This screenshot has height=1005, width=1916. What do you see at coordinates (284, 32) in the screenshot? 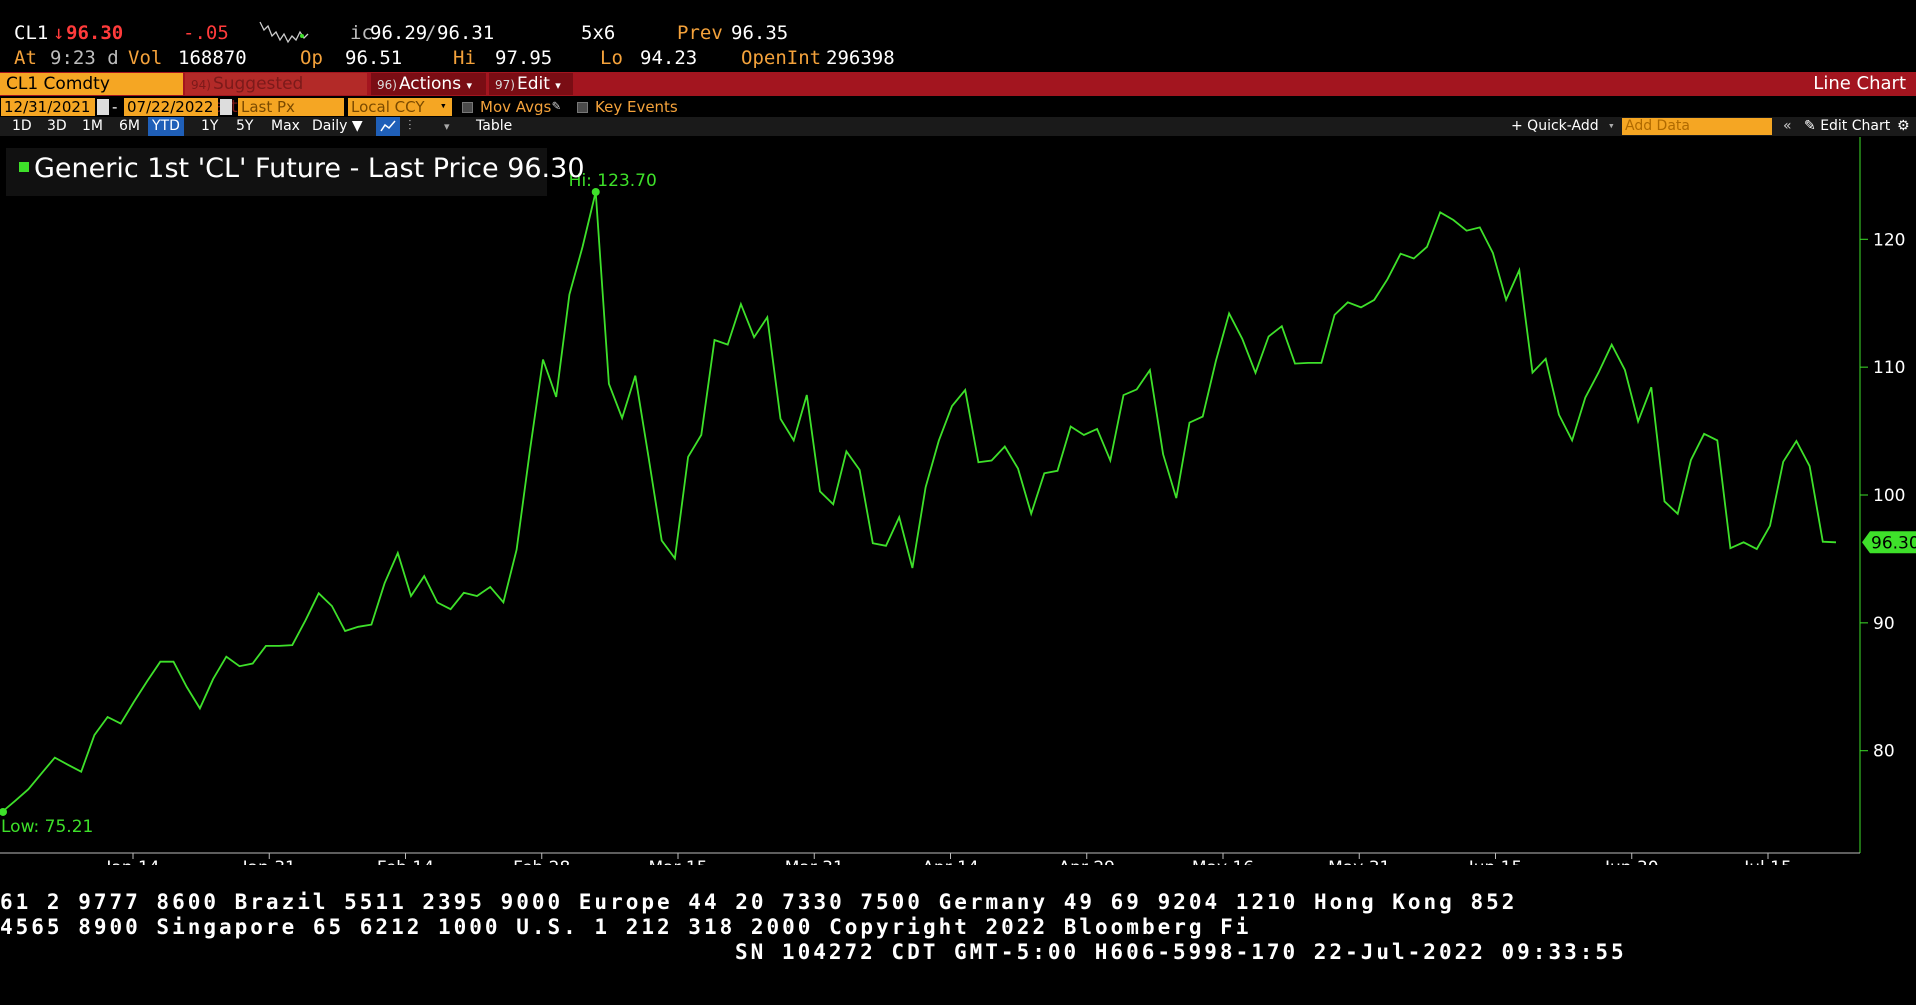
I see `sparkline-icon` at bounding box center [284, 32].